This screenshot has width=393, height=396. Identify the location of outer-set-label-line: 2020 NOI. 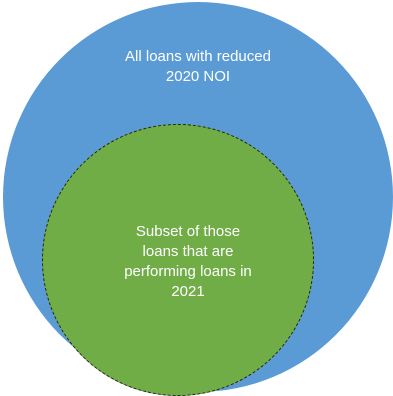
(198, 76).